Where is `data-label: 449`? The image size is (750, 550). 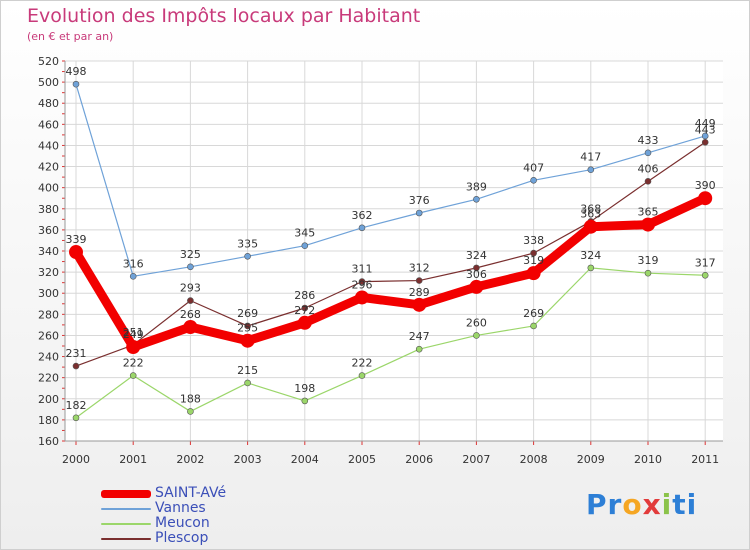 data-label: 449 is located at coordinates (705, 123).